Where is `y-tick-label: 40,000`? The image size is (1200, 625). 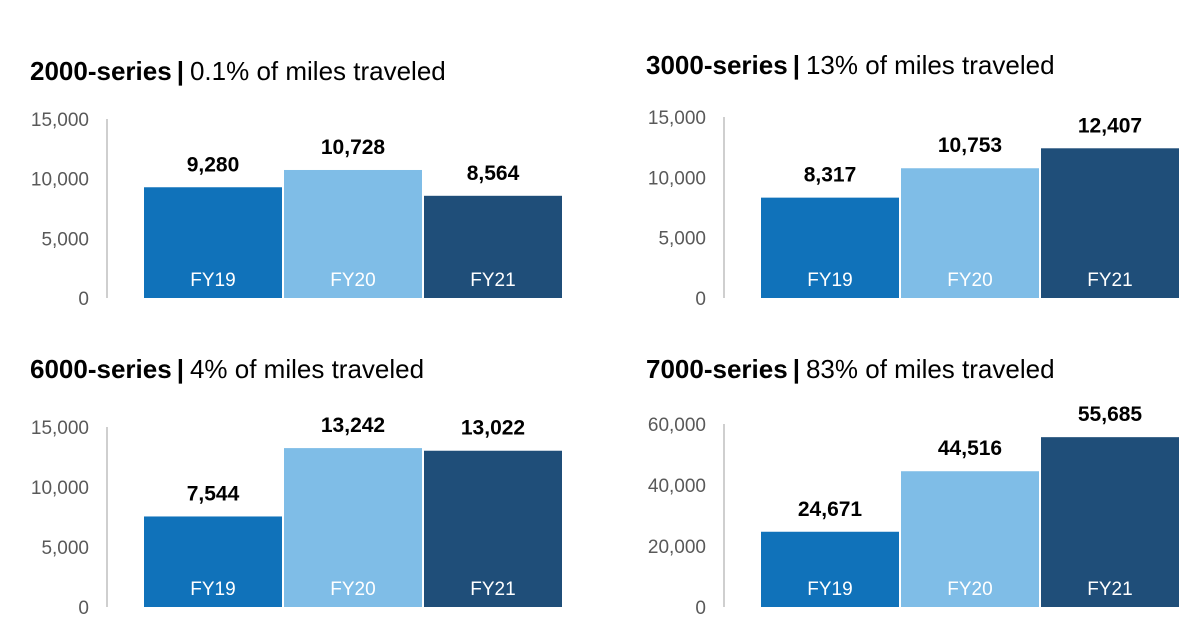 y-tick-label: 40,000 is located at coordinates (677, 486).